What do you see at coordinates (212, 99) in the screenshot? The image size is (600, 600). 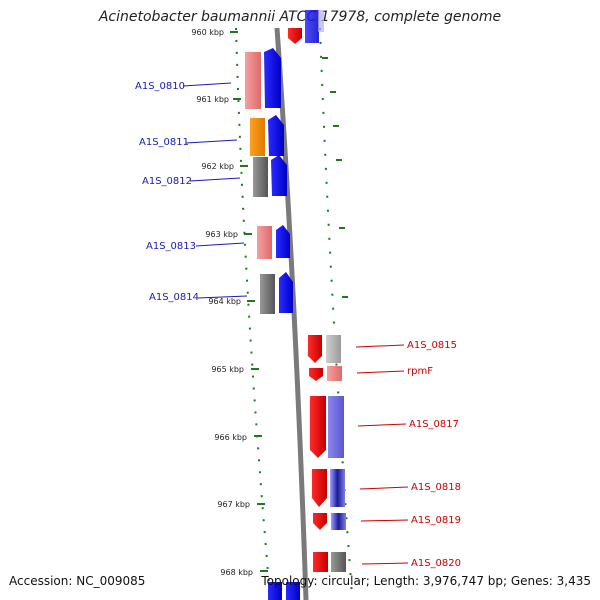 I see `tick-label: 961 kbp` at bounding box center [212, 99].